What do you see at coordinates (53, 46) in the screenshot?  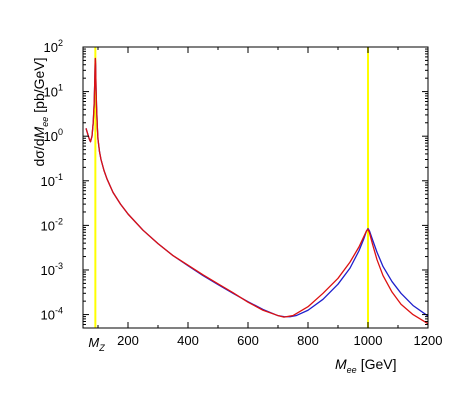 I see `y-tick-label: 10²` at bounding box center [53, 46].